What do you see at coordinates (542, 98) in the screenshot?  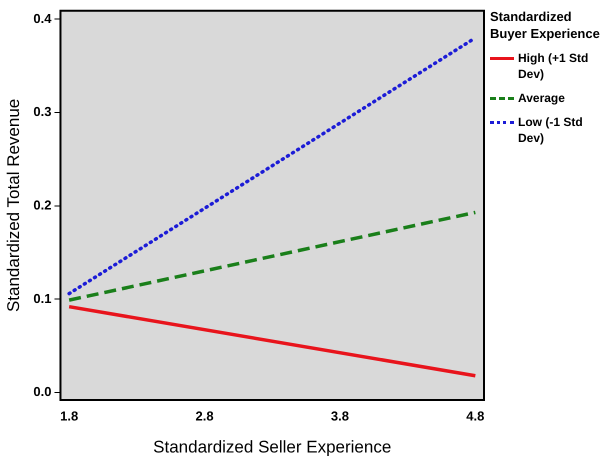 I see `legend-label: Average` at bounding box center [542, 98].